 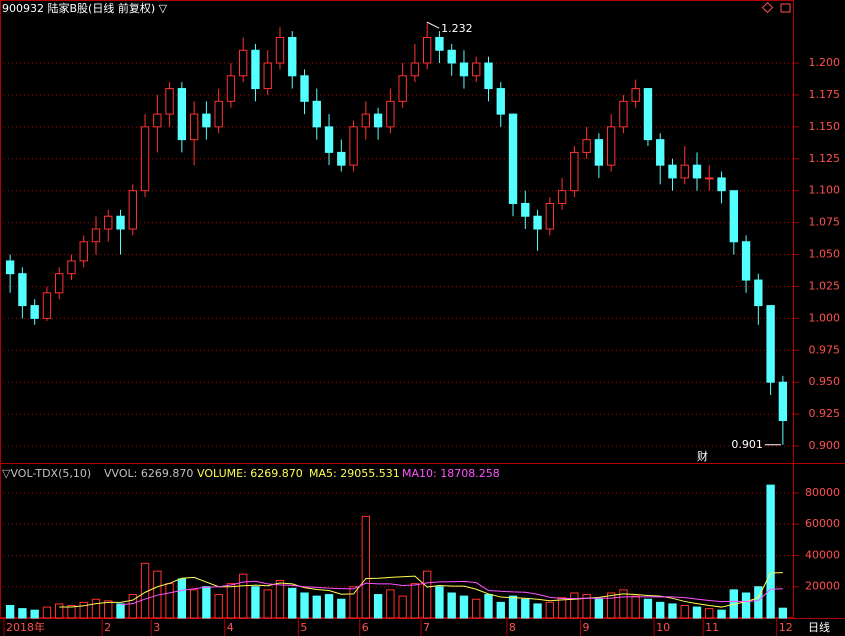 I want to click on y-tick-label: 1.050, so click(x=825, y=254).